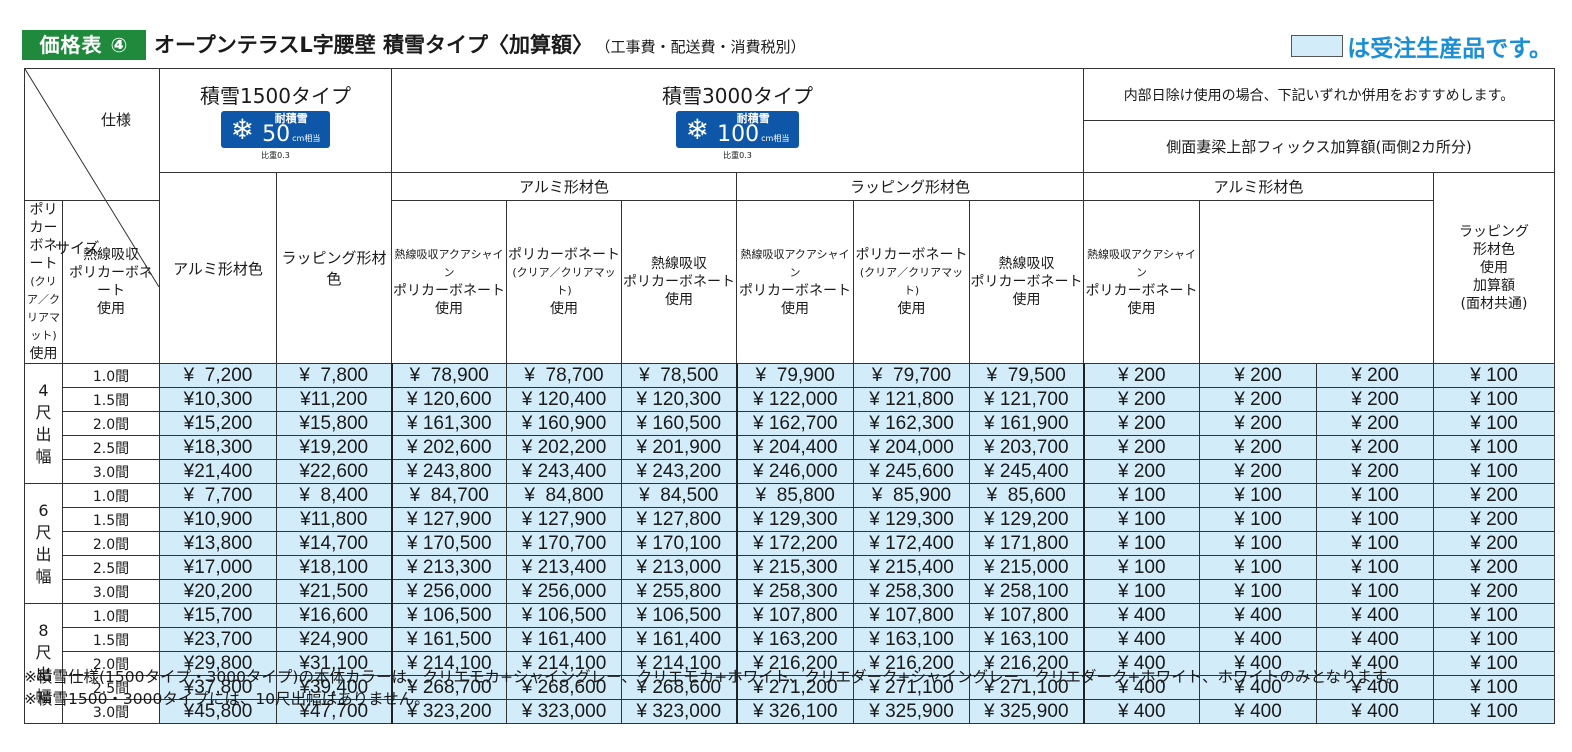  What do you see at coordinates (227, 699) in the screenshot?
I see `footnote: ※積雪1500・3000タイプには、10尺出幅はありません。` at bounding box center [227, 699].